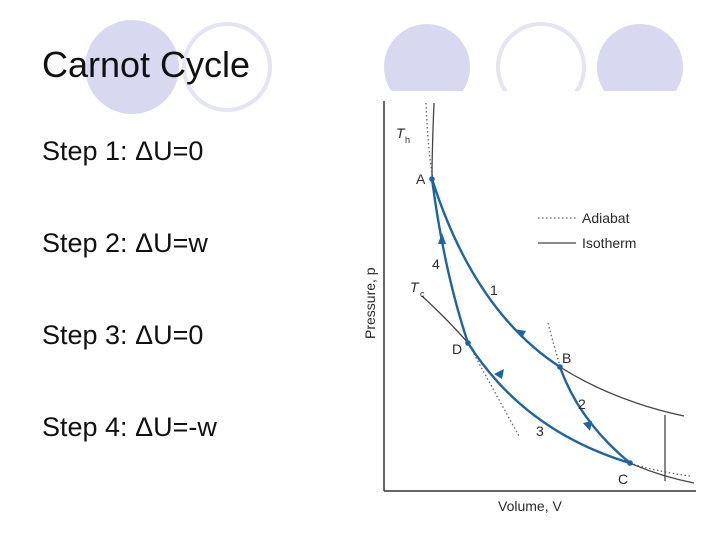 This screenshot has height=540, width=720. I want to click on adiabat-cold, so click(493, 389).